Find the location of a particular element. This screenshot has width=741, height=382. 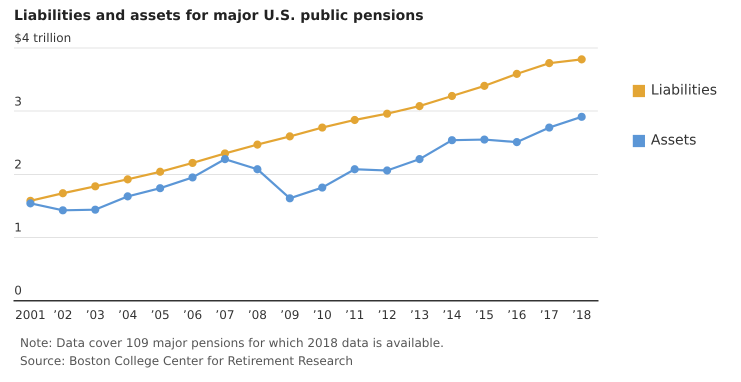

x-tick-label: ’13 is located at coordinates (420, 315).